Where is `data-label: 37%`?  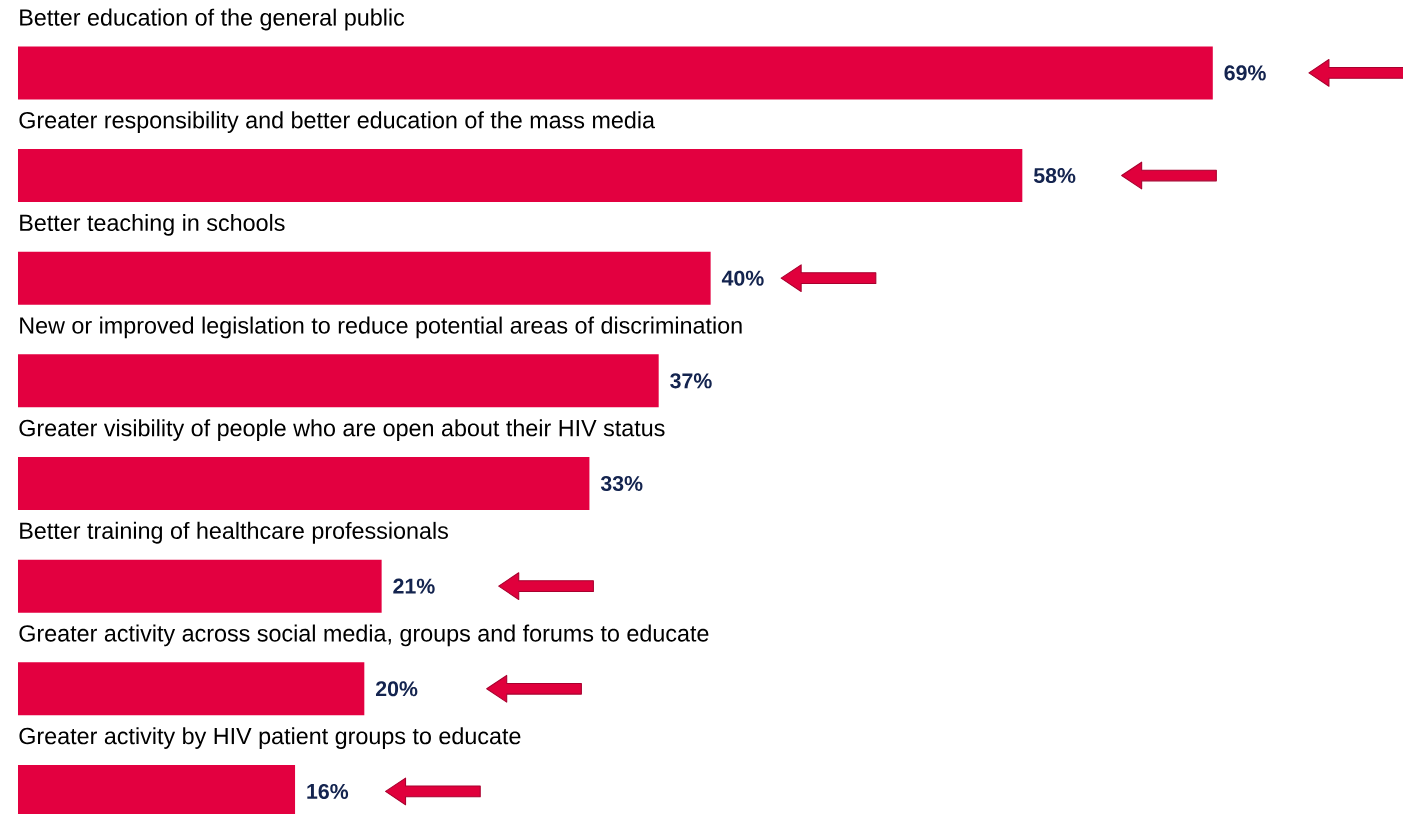
data-label: 37% is located at coordinates (691, 381).